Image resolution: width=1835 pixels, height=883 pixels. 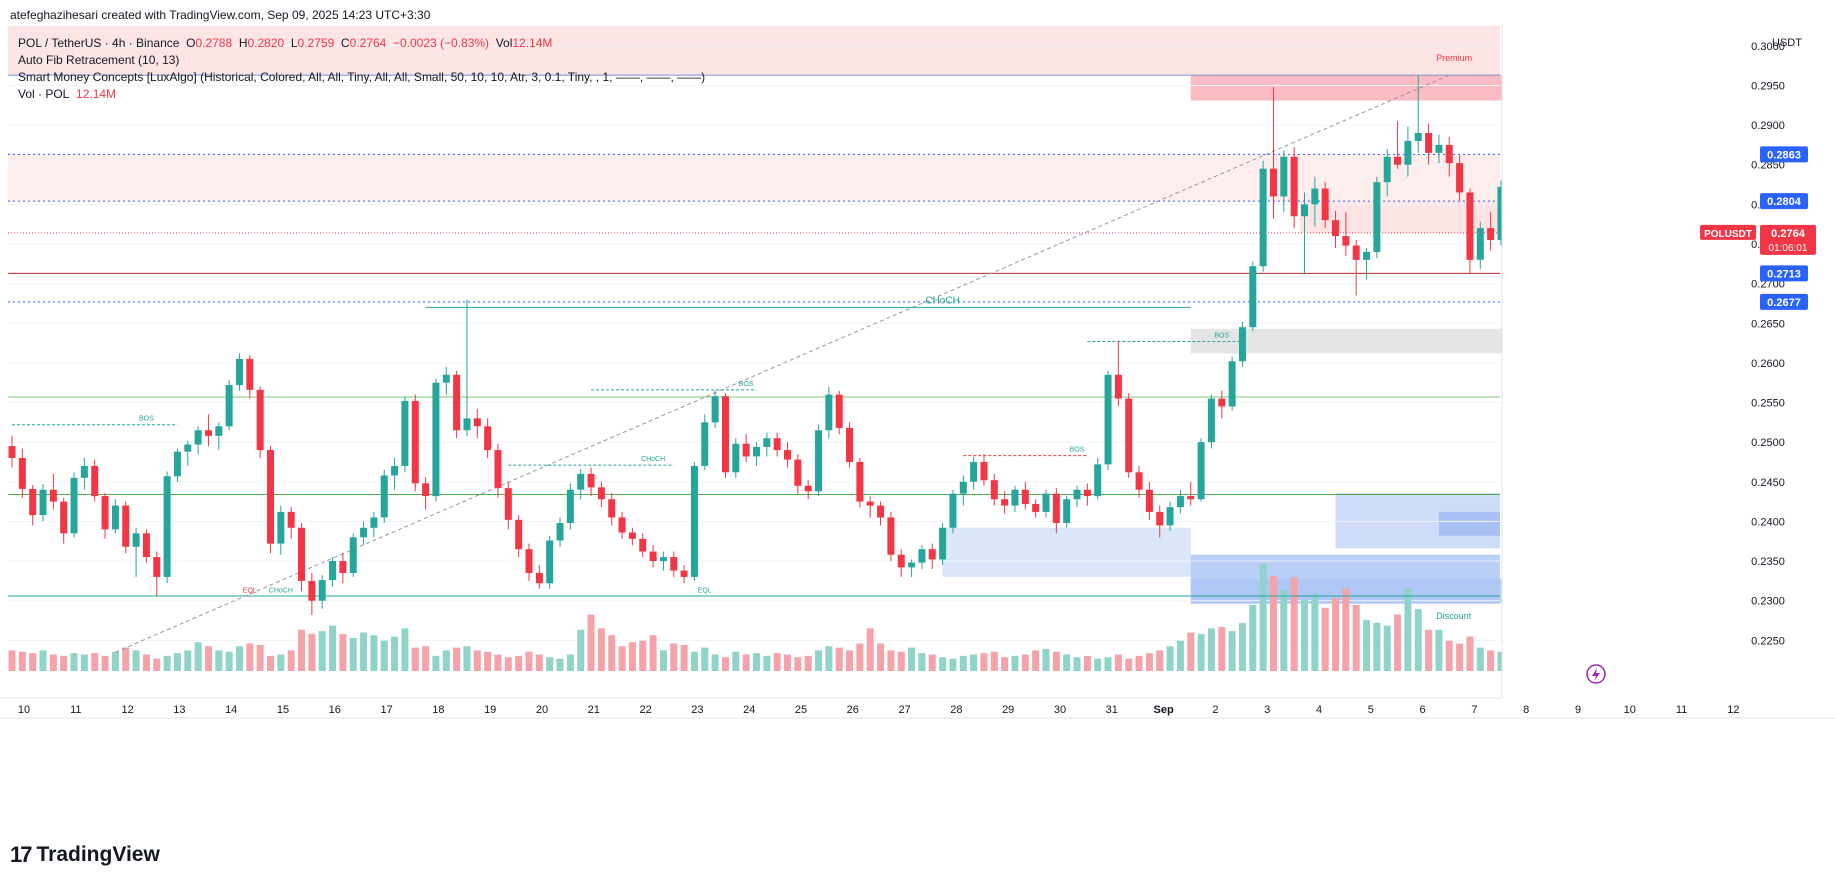 What do you see at coordinates (1768, 126) in the screenshot?
I see `price-tick: 0.2900` at bounding box center [1768, 126].